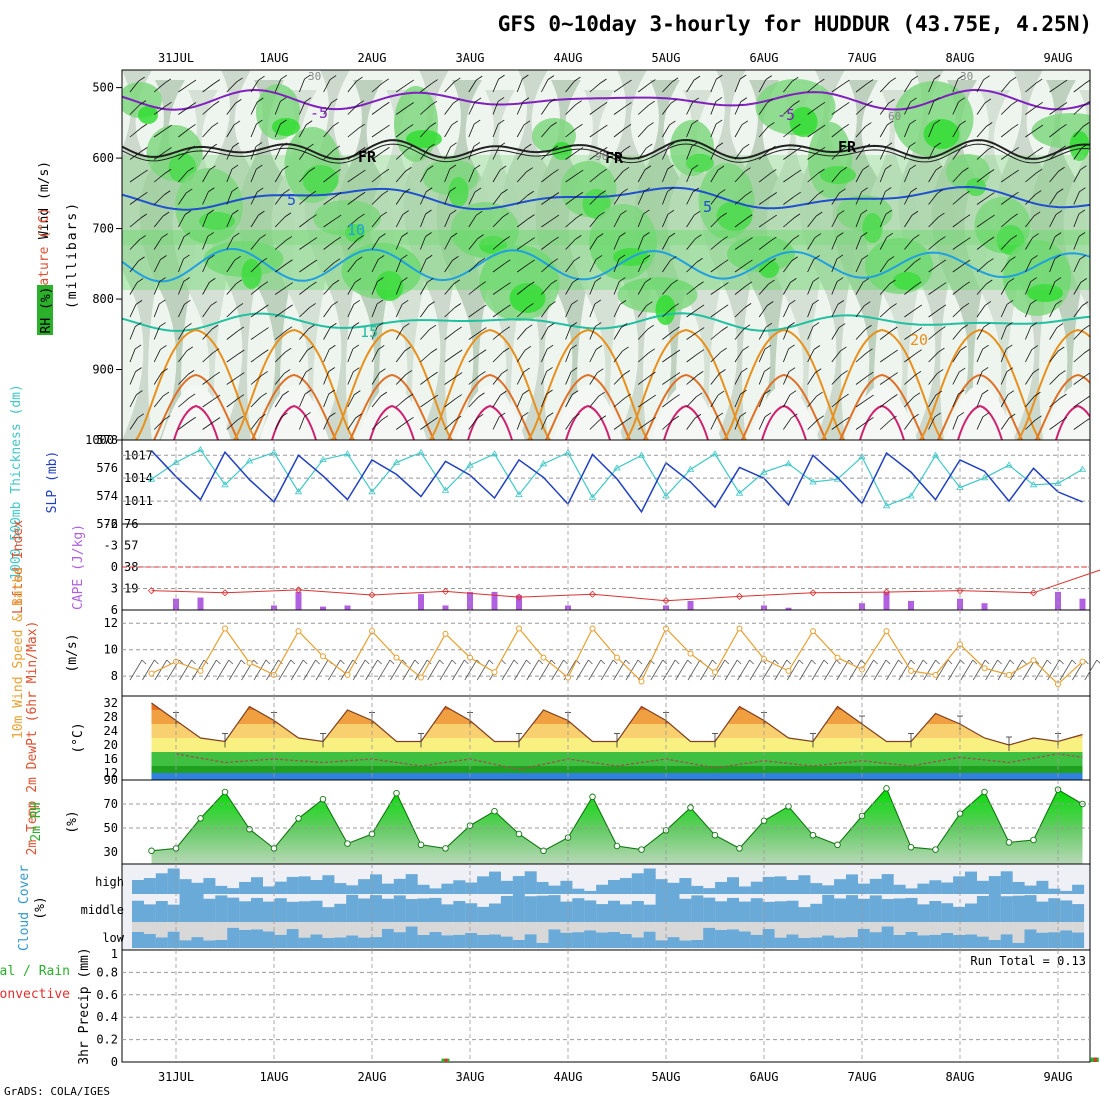 Image resolution: width=1100 pixels, height=1100 pixels. Describe the element at coordinates (788, 608) in the screenshot. I see `cape-bar` at that location.